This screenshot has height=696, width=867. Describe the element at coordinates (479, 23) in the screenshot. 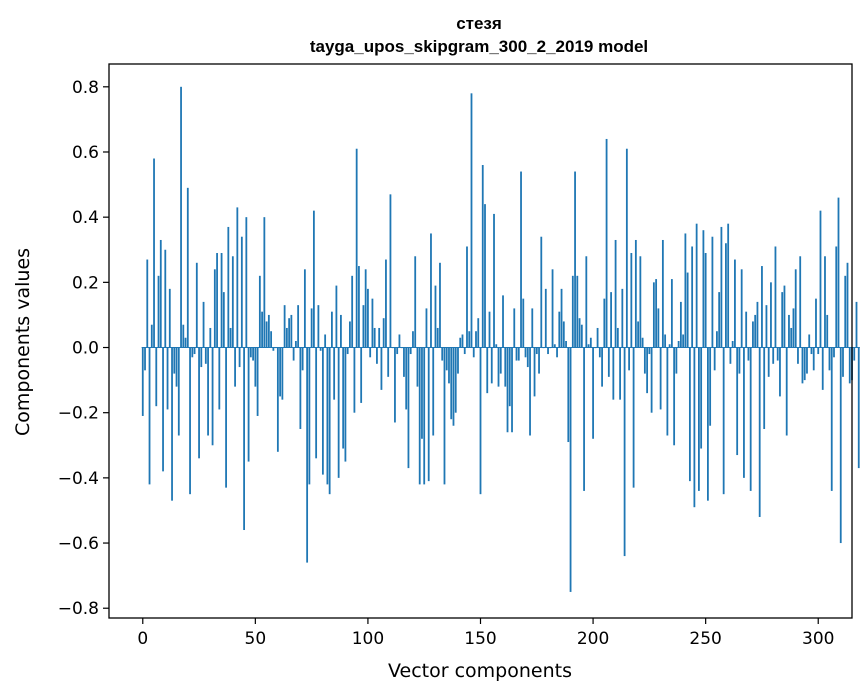

I see `chart-title: стезя` at that location.